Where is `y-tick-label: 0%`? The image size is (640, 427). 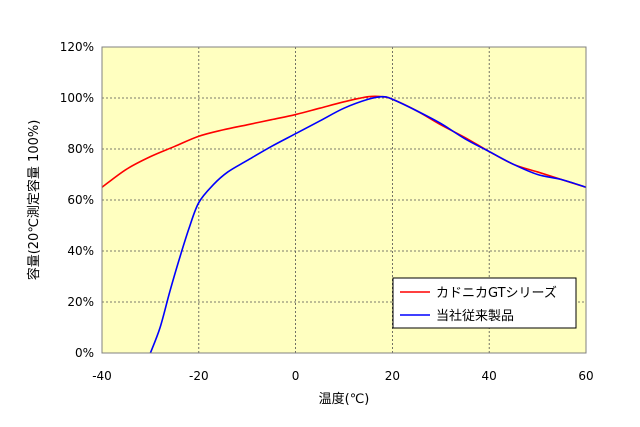
y-tick-label: 0% is located at coordinates (84, 353).